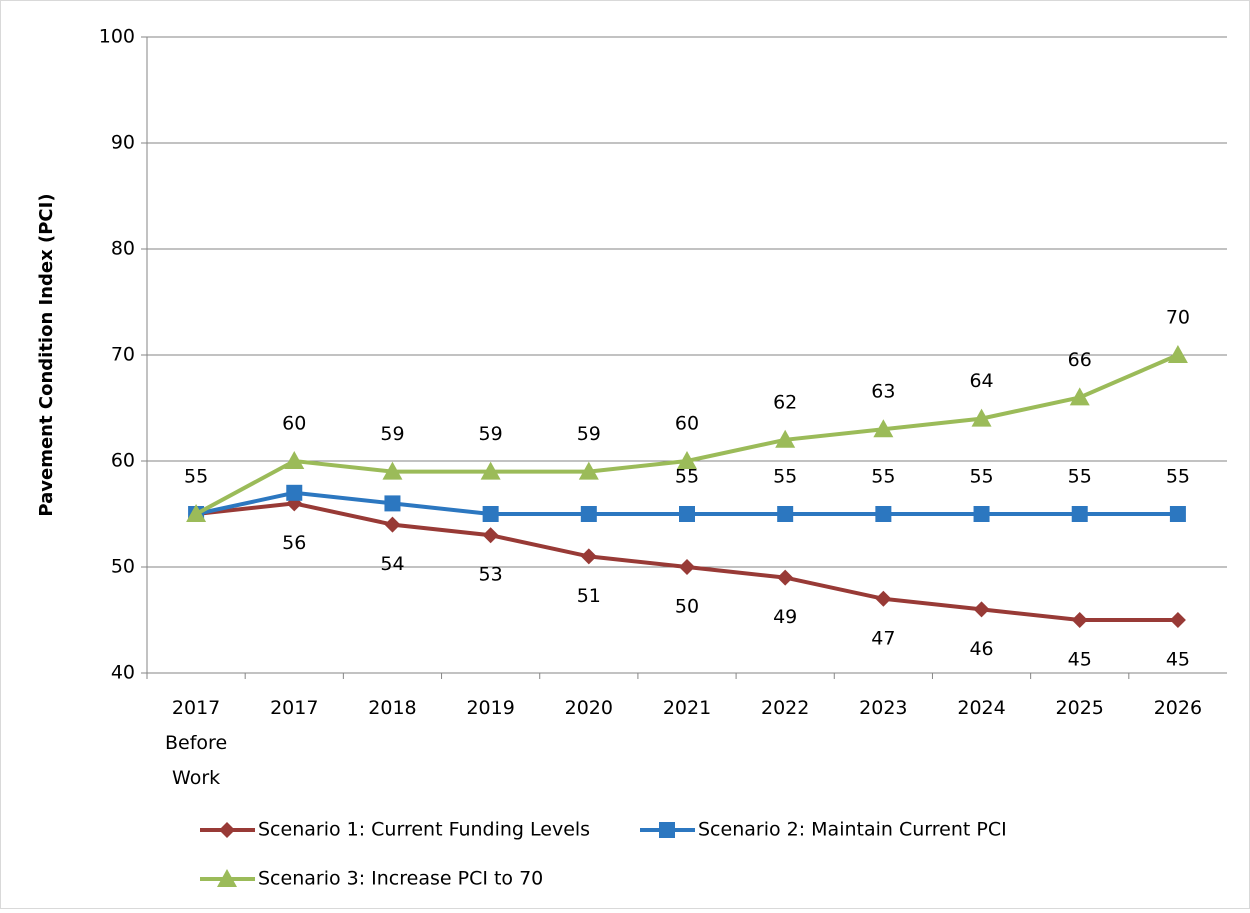 This screenshot has width=1250, height=913. What do you see at coordinates (196, 778) in the screenshot?
I see `x-tick-label-line: Work` at bounding box center [196, 778].